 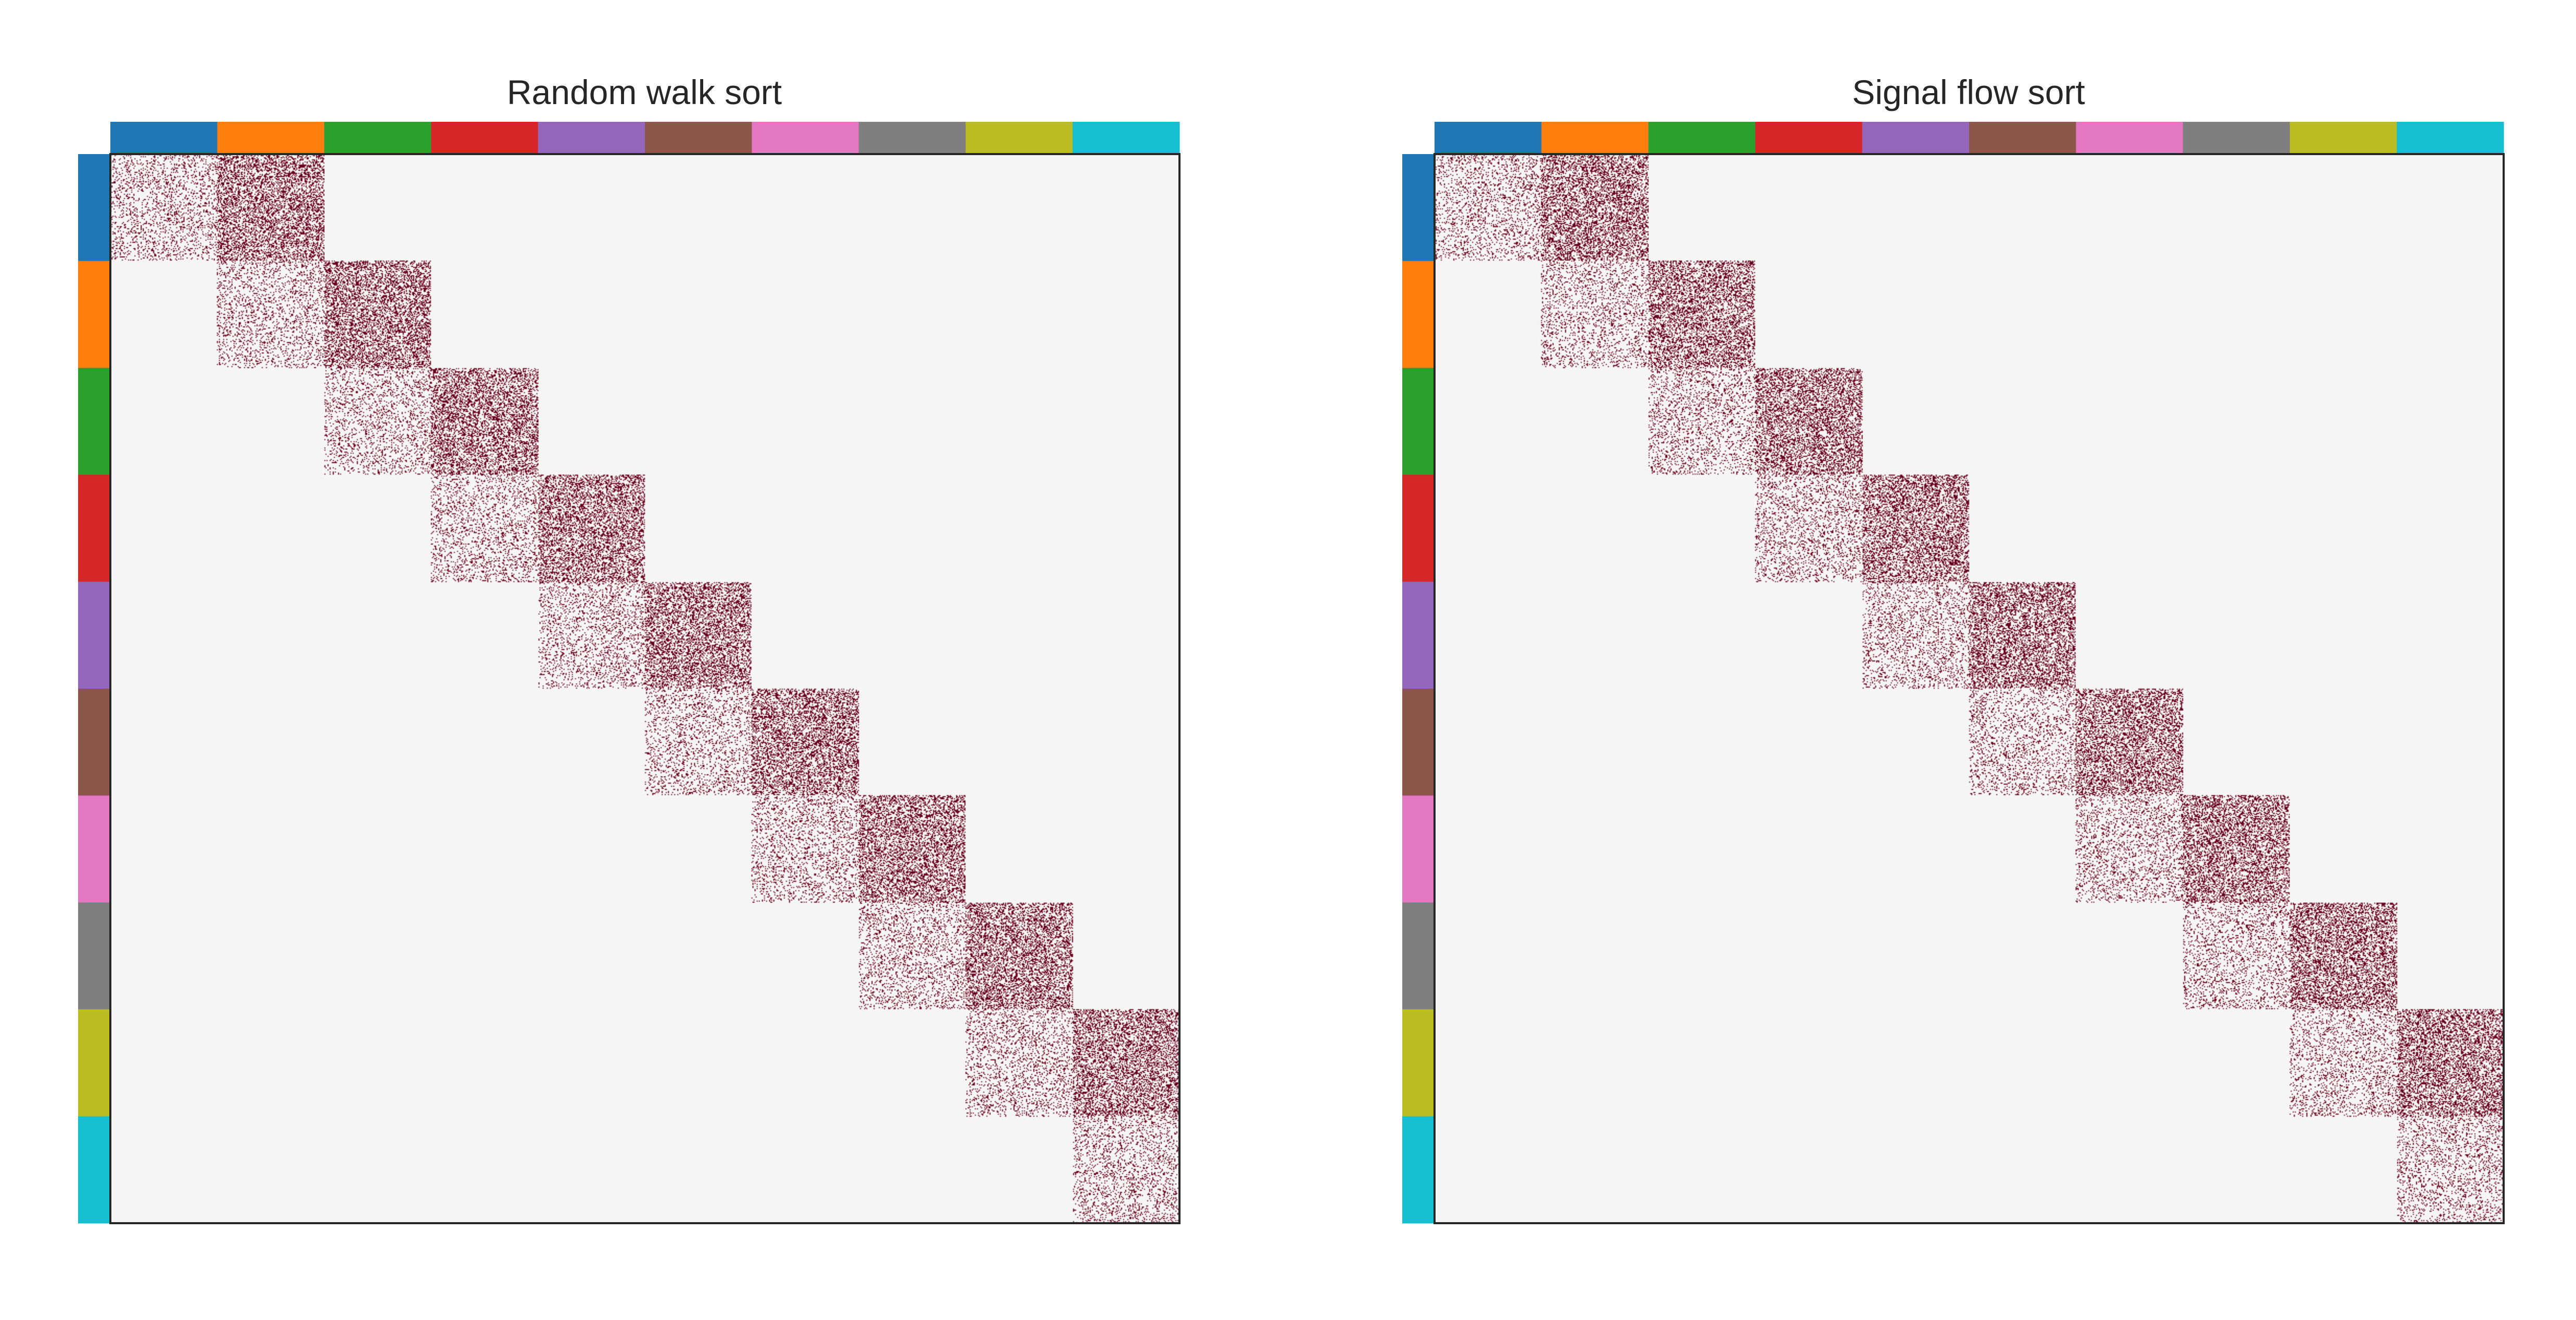 I want to click on panel-title: Random walk sort, so click(x=644, y=92).